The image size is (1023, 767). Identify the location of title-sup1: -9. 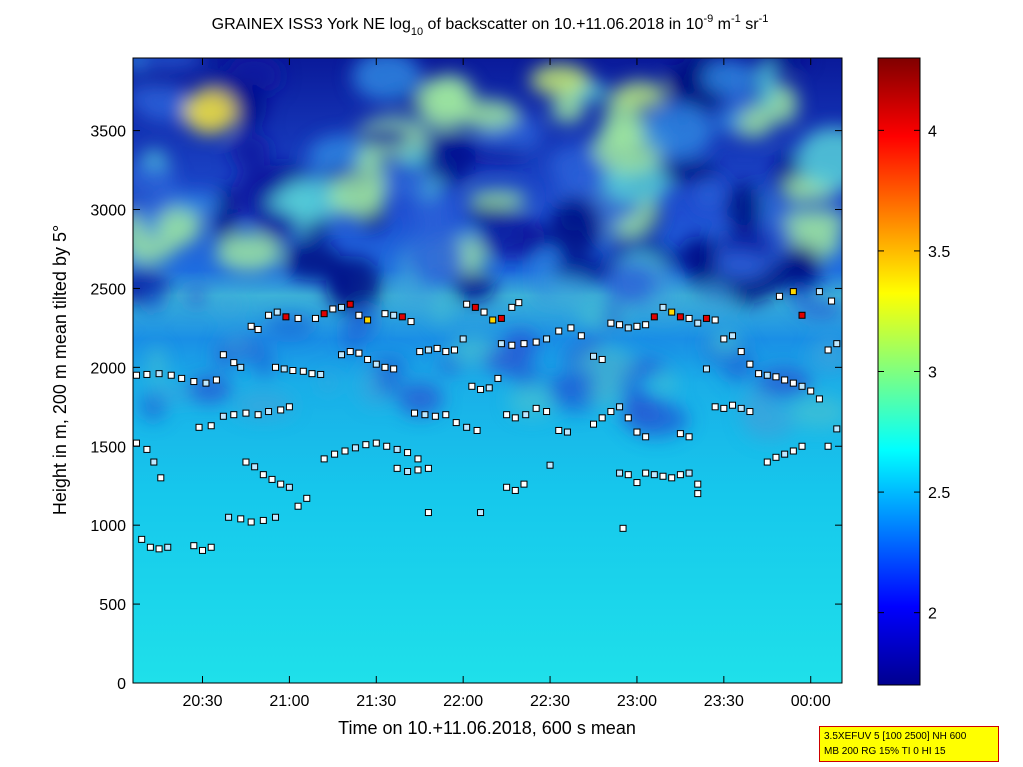
(708, 19).